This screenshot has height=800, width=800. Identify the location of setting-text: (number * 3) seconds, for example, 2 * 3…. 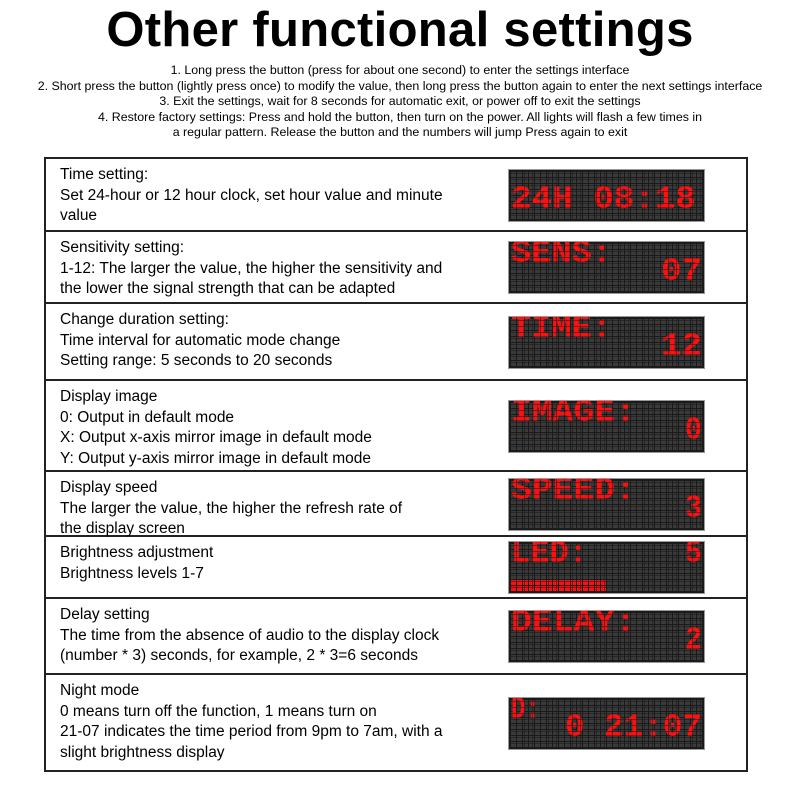
(239, 655).